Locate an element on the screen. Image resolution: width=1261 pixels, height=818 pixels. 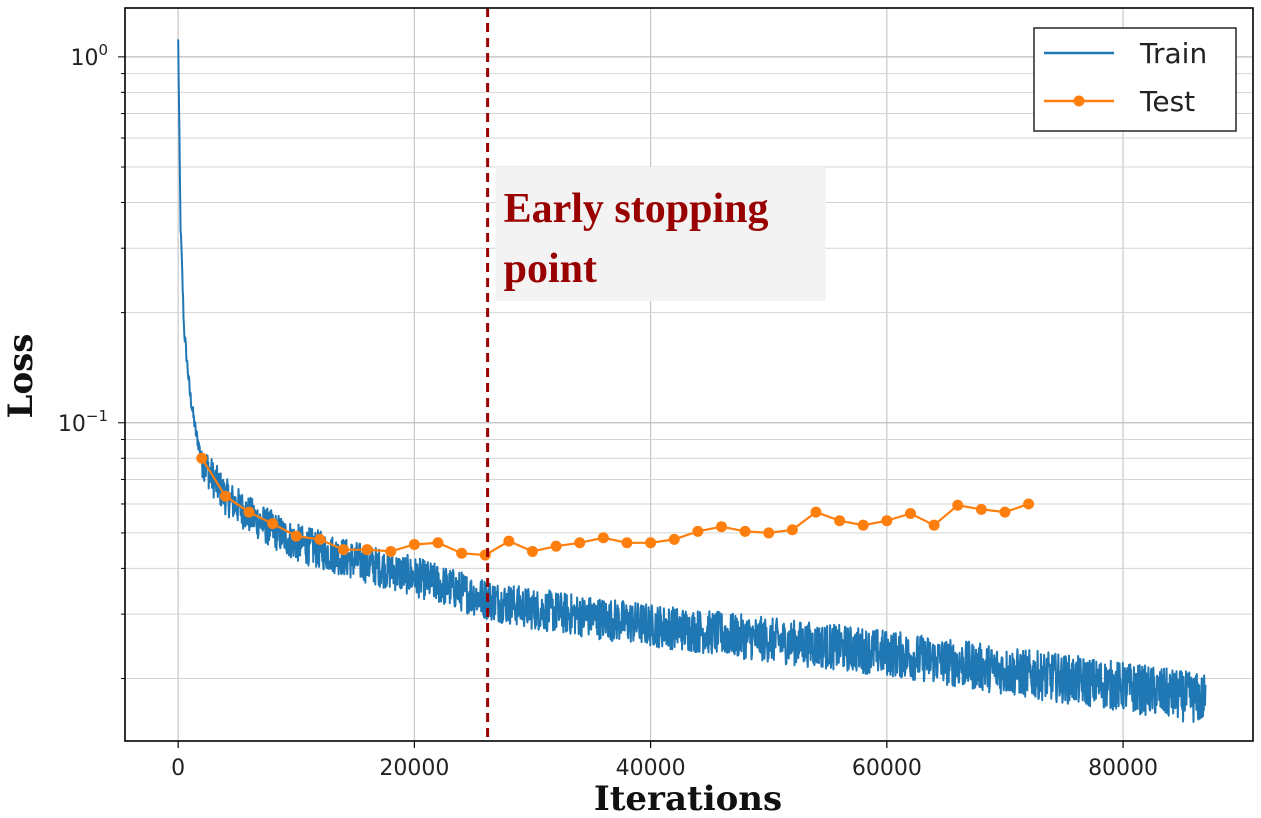
x-tick-label: 20000 is located at coordinates (414, 768).